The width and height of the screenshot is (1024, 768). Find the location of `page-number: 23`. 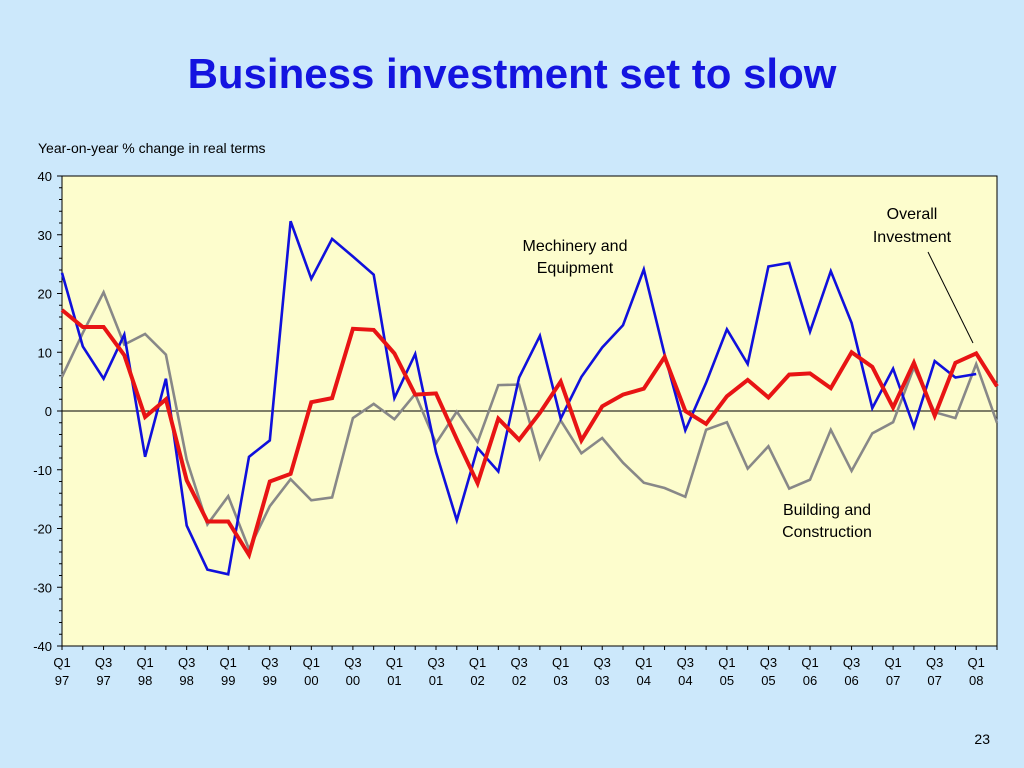

page-number: 23 is located at coordinates (982, 739).